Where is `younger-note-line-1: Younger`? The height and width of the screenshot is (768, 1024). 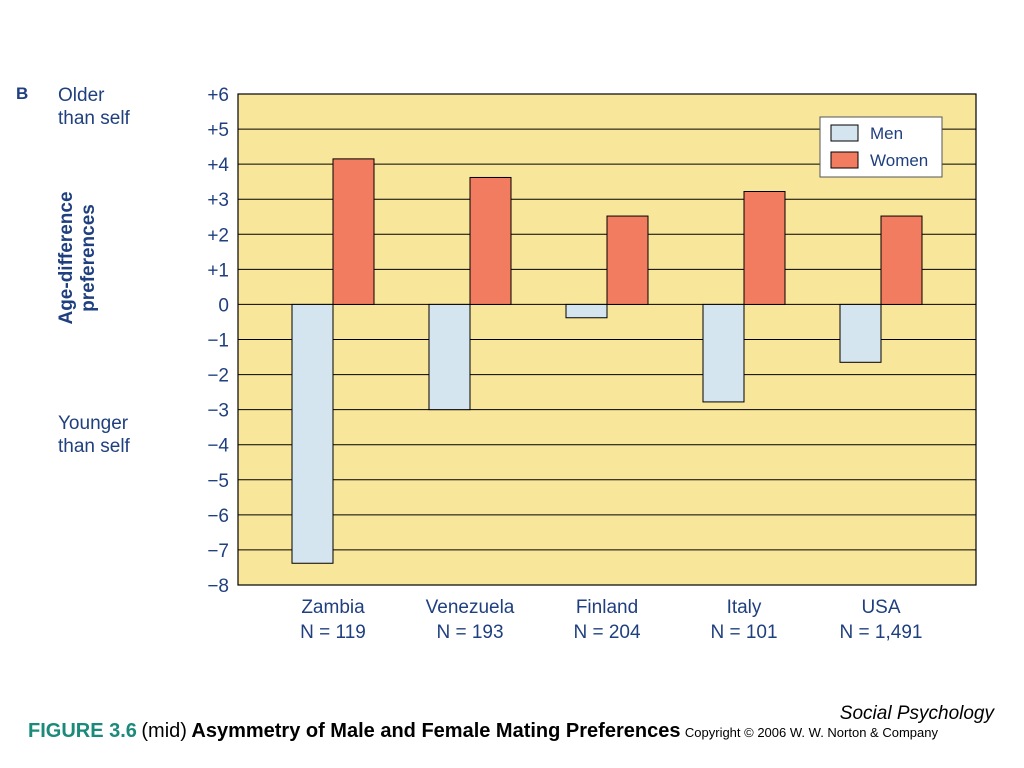 younger-note-line-1: Younger is located at coordinates (93, 423).